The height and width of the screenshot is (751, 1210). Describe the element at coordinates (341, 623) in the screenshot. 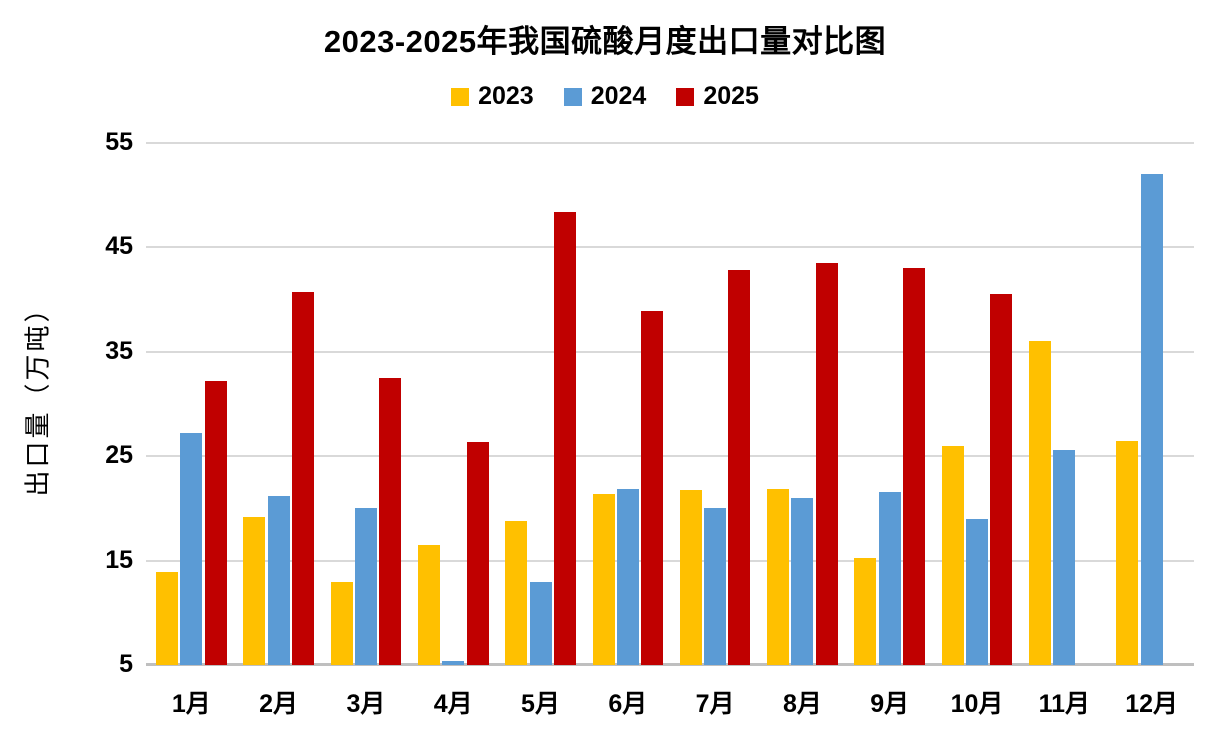

I see `bar-2023-3月` at that location.